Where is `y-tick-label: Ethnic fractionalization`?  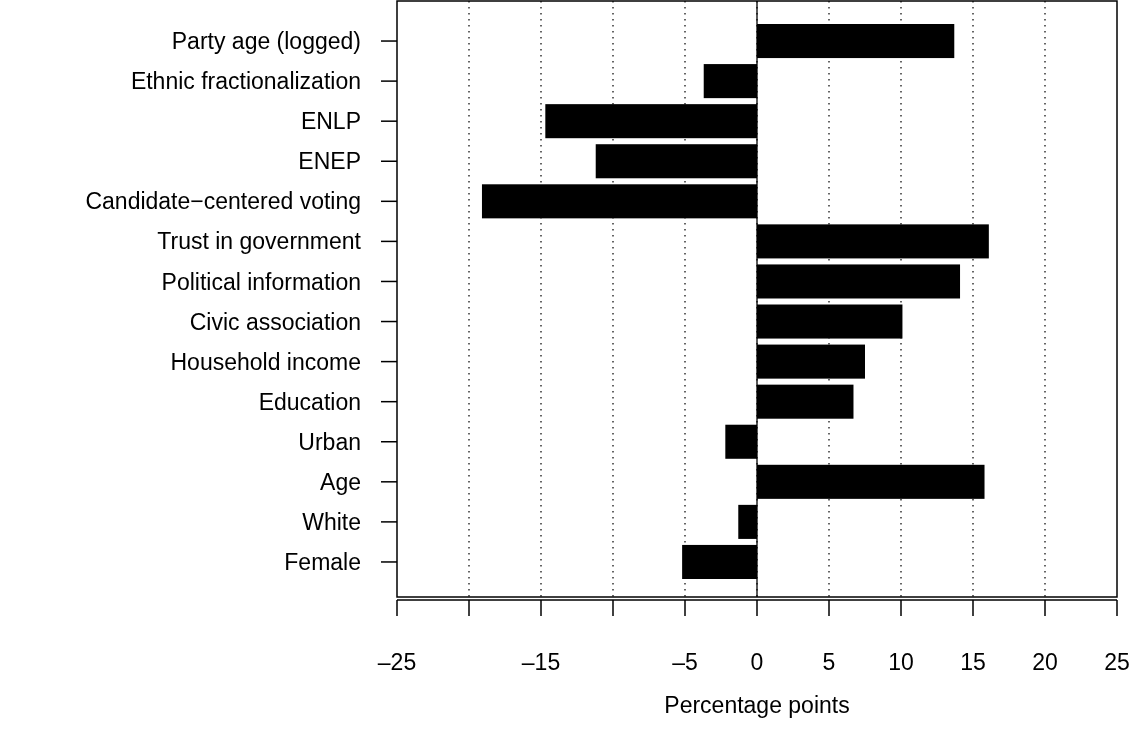 y-tick-label: Ethnic fractionalization is located at coordinates (245, 81).